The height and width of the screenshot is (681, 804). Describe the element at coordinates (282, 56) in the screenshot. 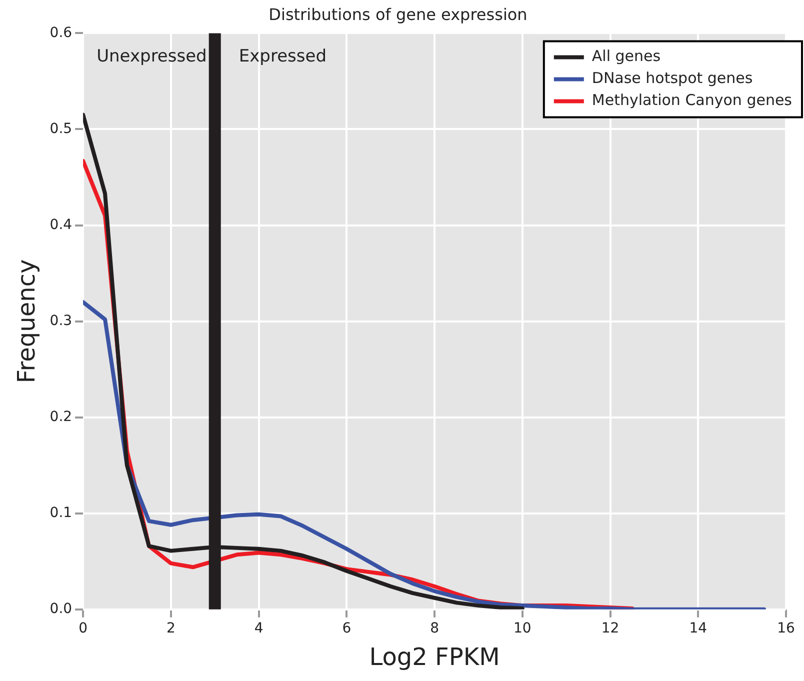

I see `annotation: Expressed` at that location.